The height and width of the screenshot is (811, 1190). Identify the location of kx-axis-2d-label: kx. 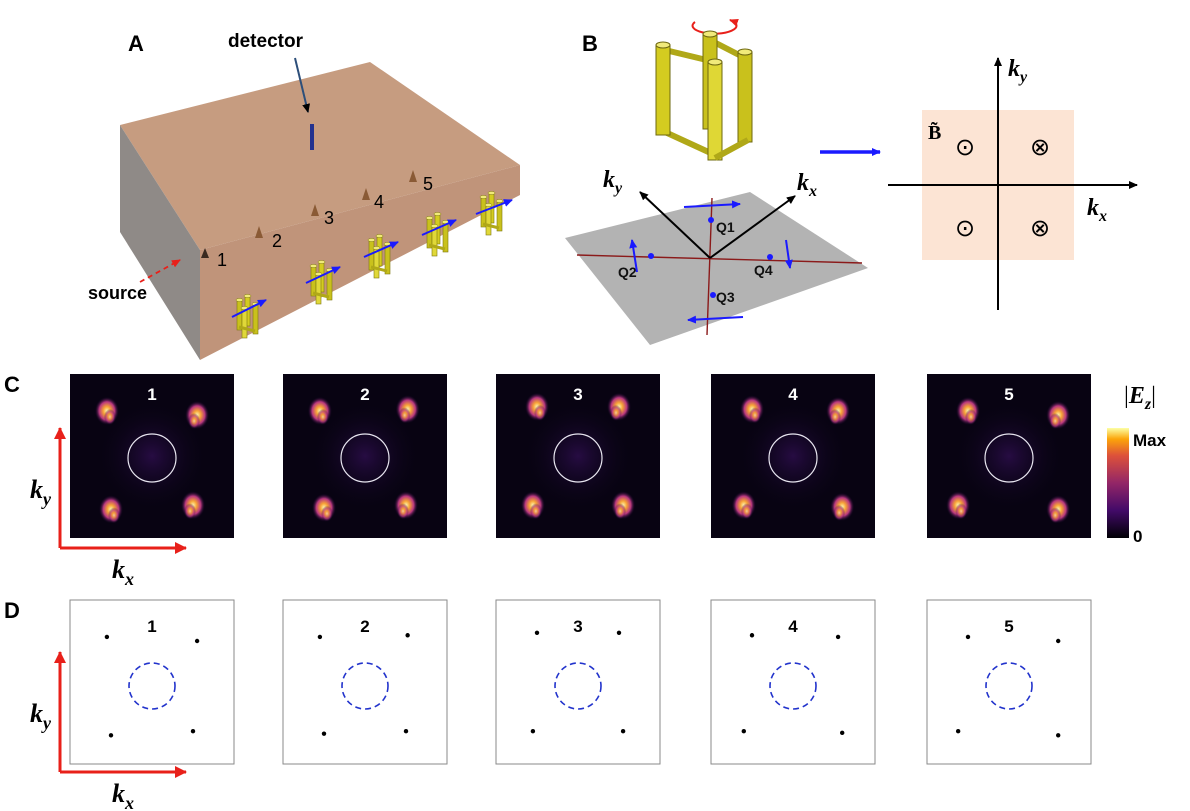
(1097, 210).